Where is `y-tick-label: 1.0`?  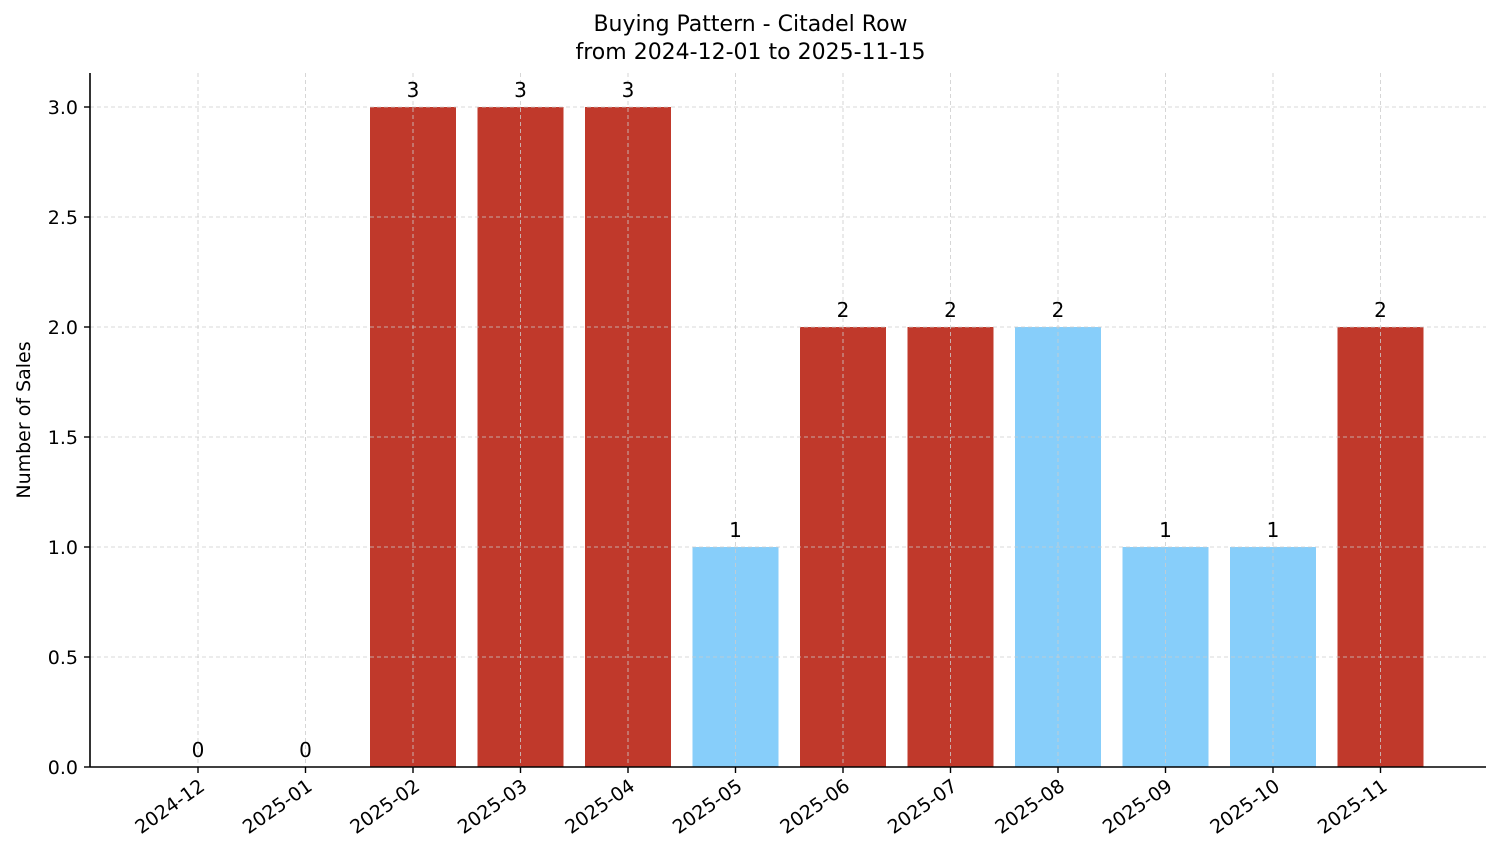 y-tick-label: 1.0 is located at coordinates (63, 548).